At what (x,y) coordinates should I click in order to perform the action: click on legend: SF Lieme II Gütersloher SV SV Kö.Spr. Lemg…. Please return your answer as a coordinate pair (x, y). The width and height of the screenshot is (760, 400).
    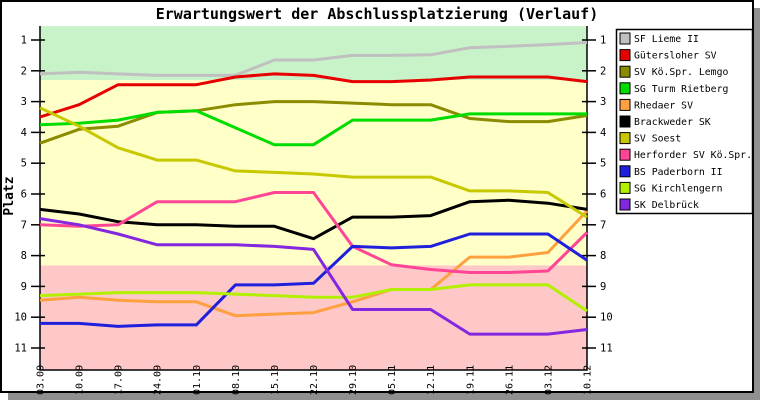
    Looking at the image, I should click on (684, 121).